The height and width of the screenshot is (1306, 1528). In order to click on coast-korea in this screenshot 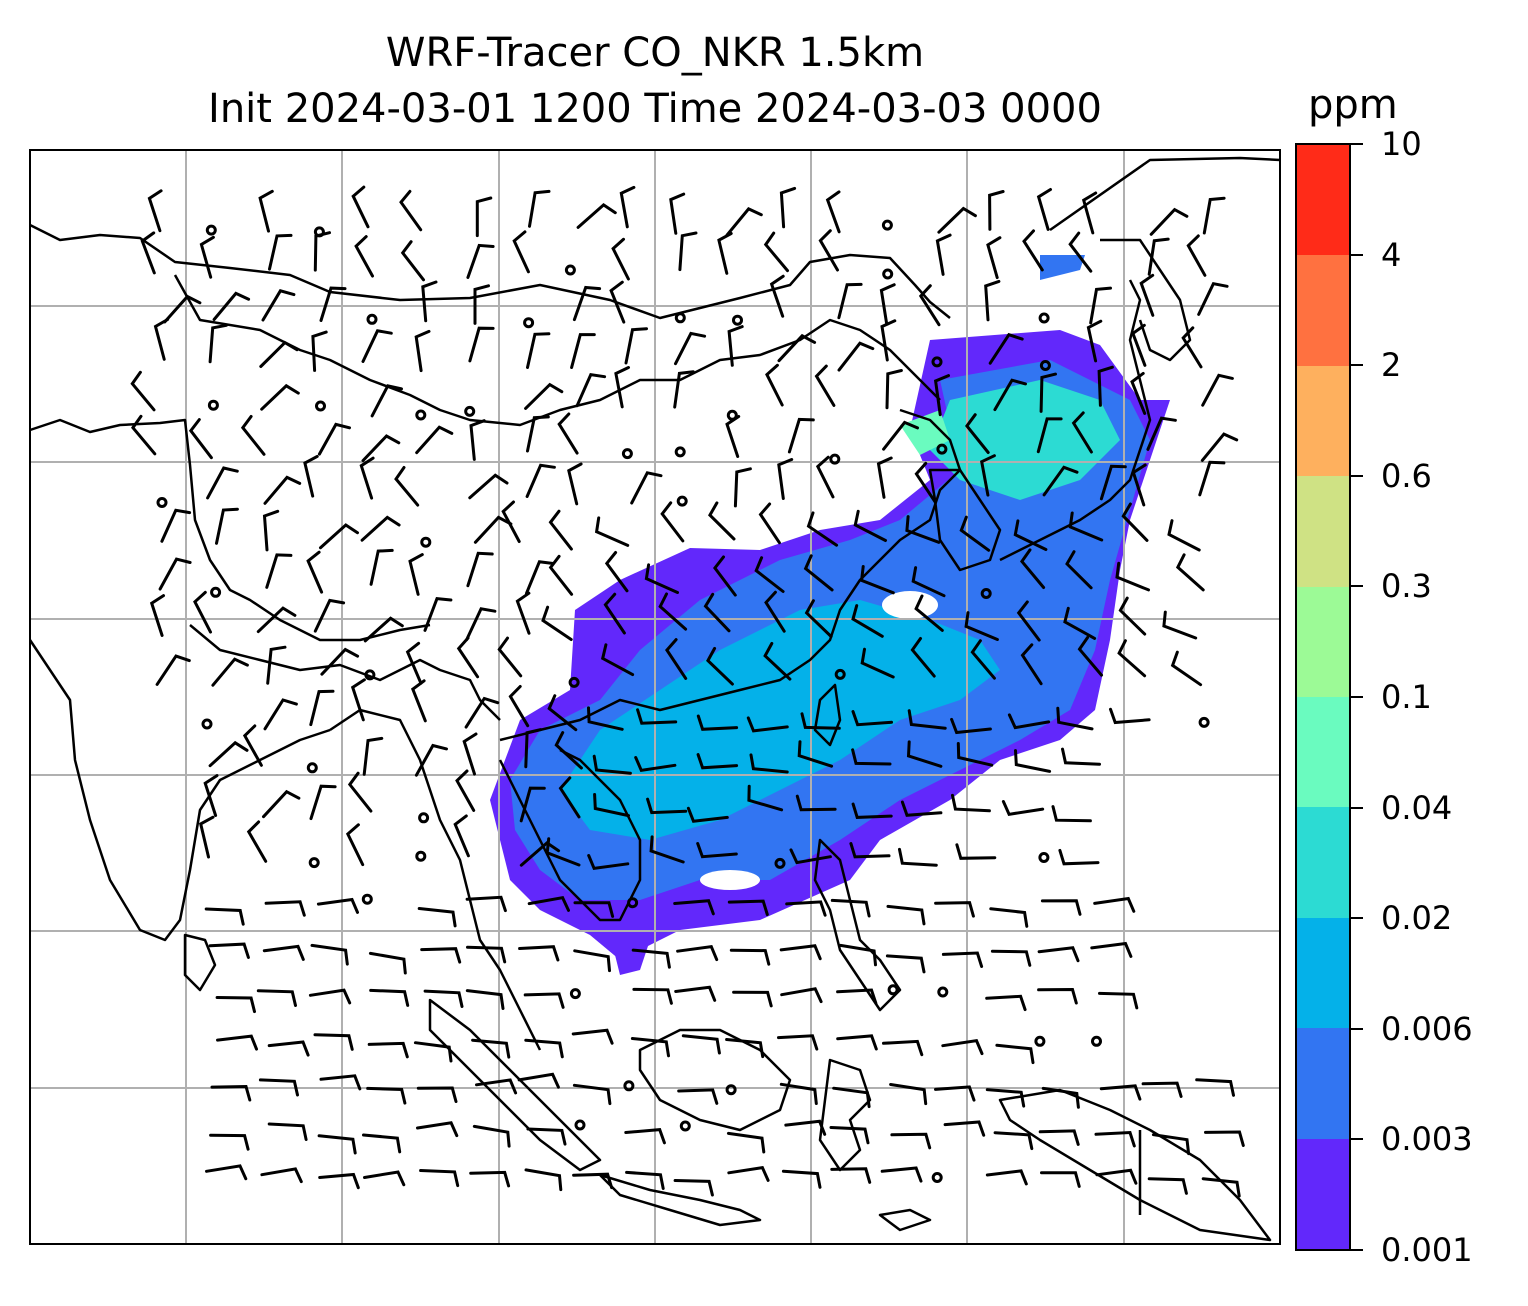, I will do `click(965, 520)`.